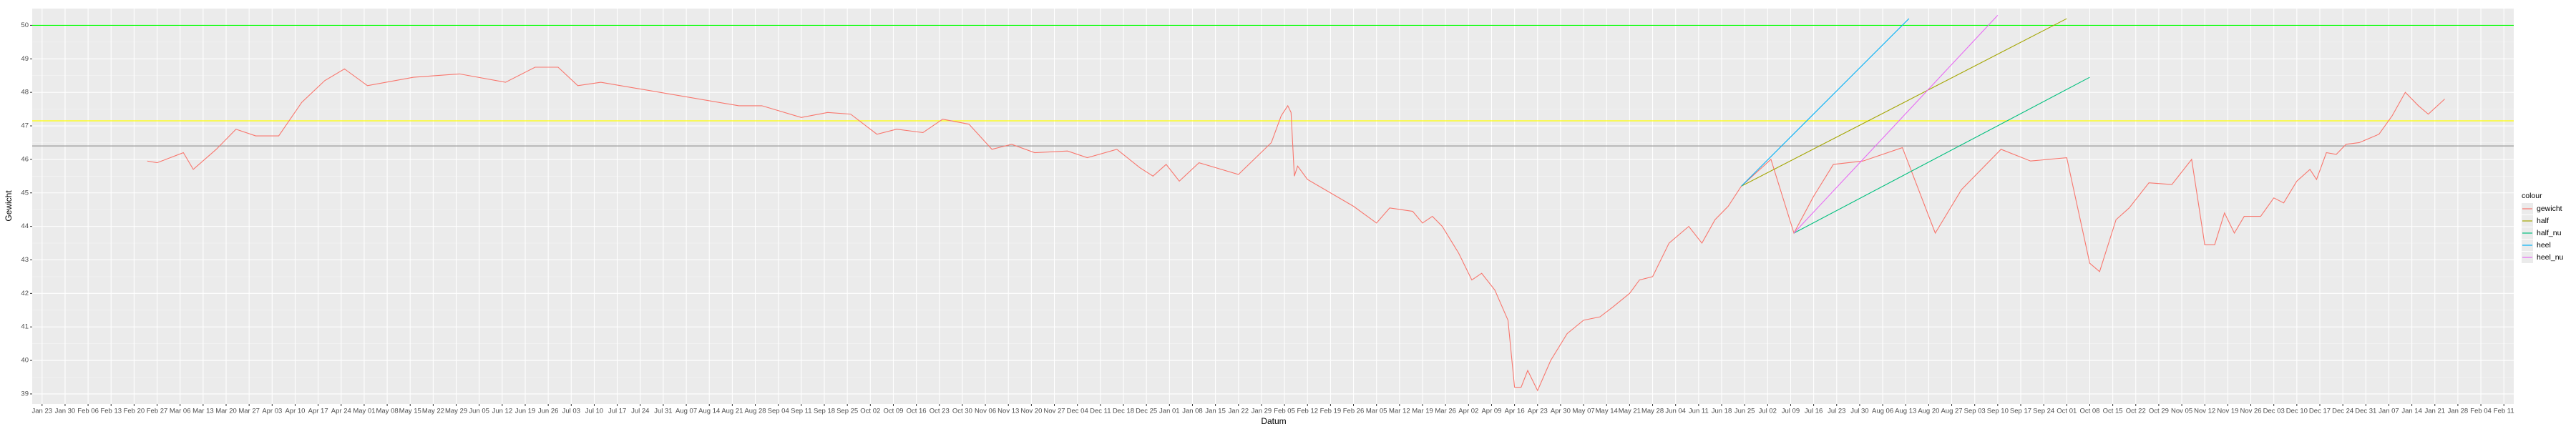  What do you see at coordinates (2204, 411) in the screenshot?
I see `x-tick-label: Nov 12` at bounding box center [2204, 411].